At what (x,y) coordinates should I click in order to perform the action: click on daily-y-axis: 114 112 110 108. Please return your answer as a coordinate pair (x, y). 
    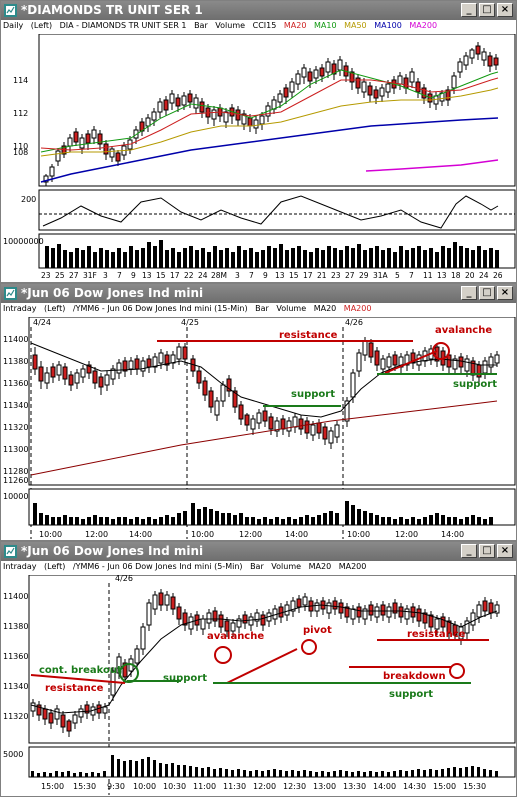
    Looking at the image, I should click on (20, 116).